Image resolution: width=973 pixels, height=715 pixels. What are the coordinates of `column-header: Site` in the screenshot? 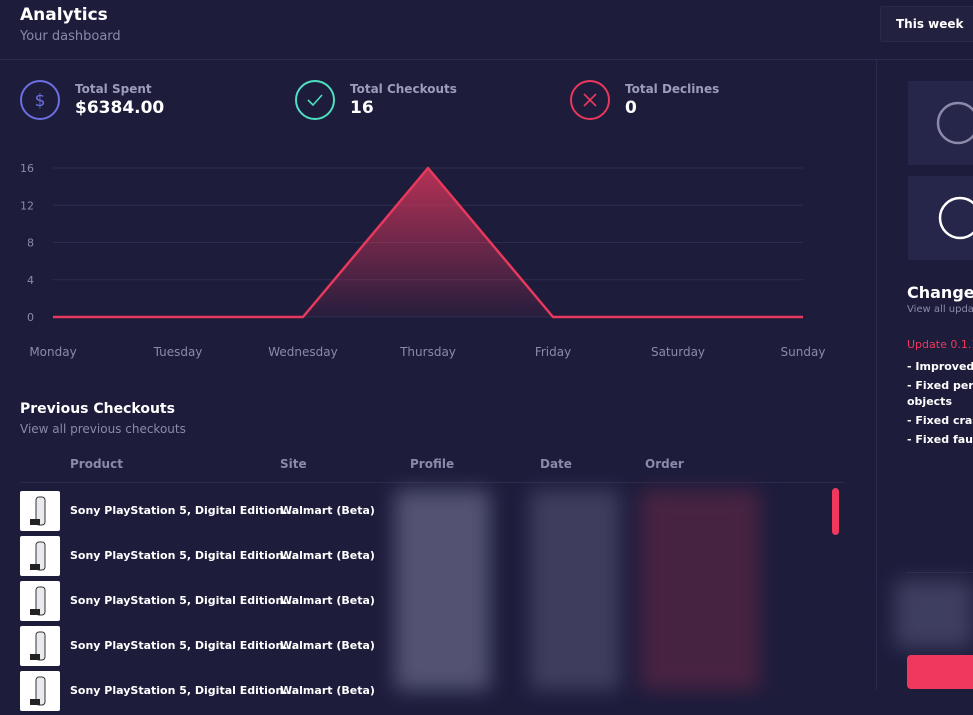 It's located at (293, 464).